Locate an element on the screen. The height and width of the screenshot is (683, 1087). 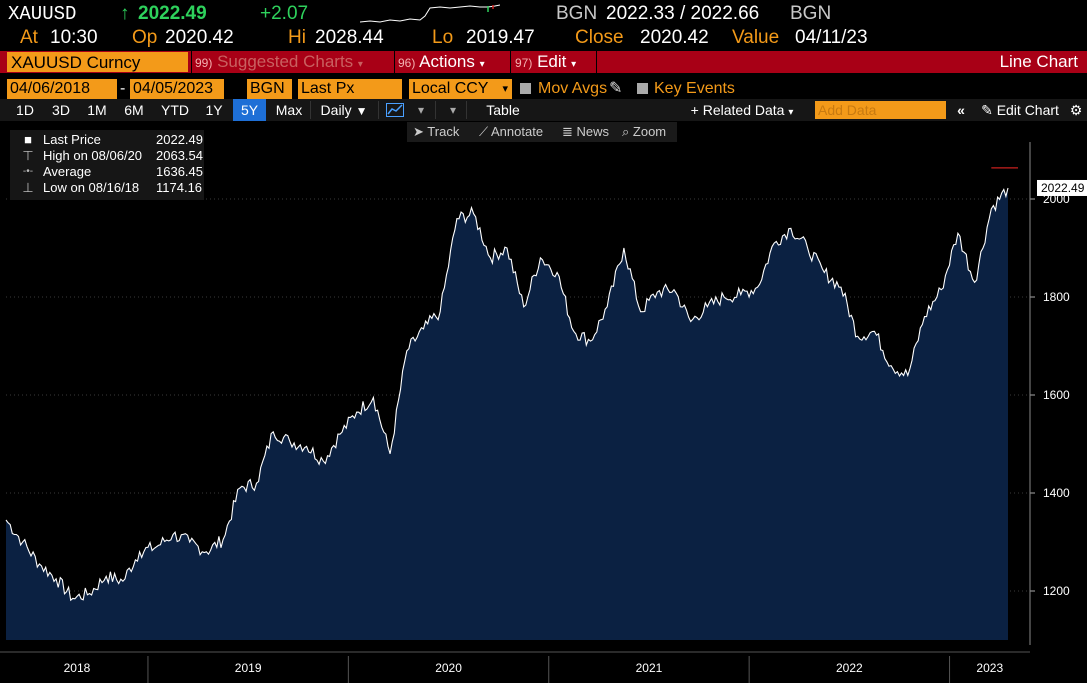
annotate-icon: ⟋ is located at coordinates (484, 131).